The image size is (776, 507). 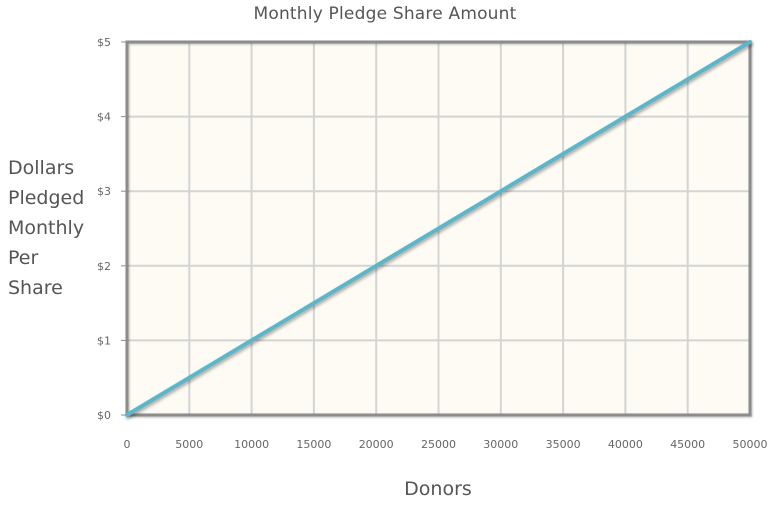 I want to click on x-tick-label: 40000, so click(x=625, y=444).